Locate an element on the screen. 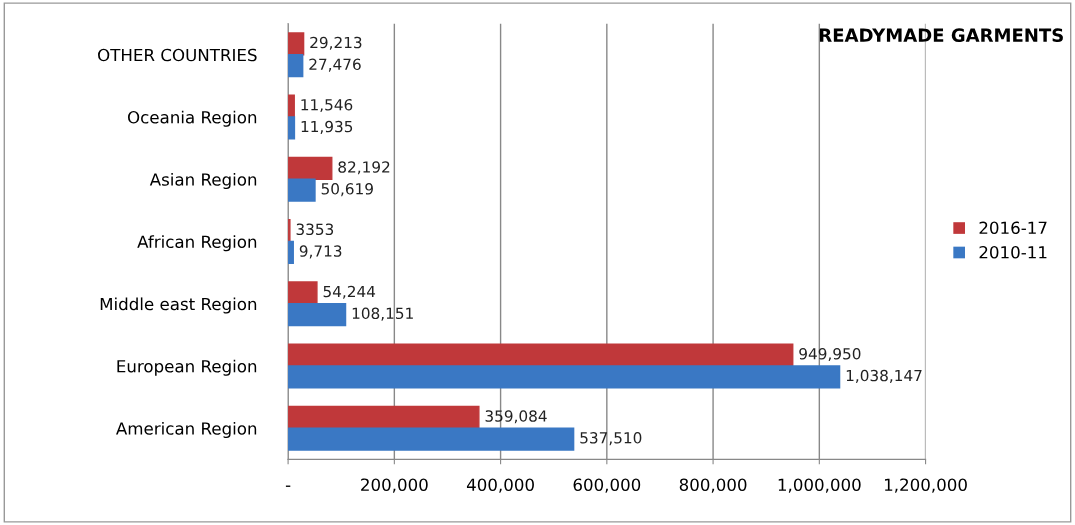  data-label: 949,950 is located at coordinates (830, 354).